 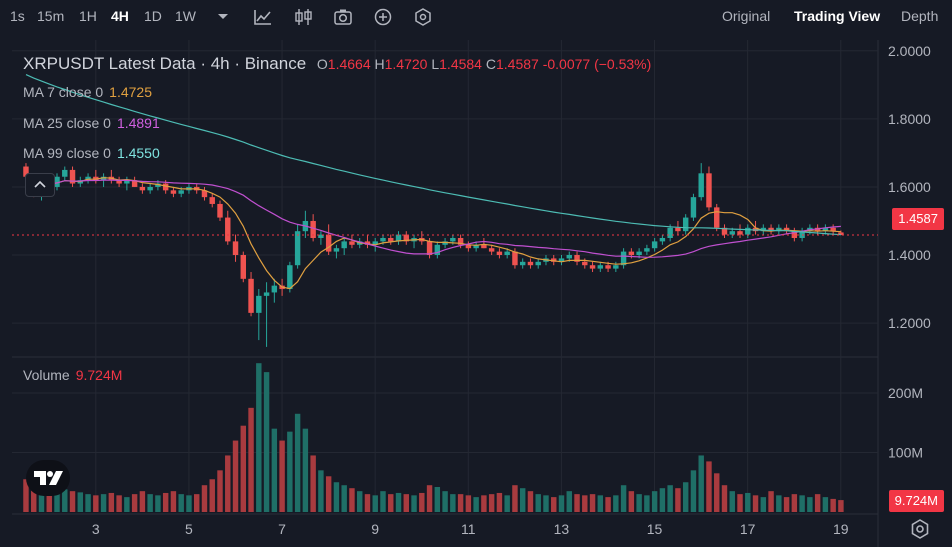 I want to click on chart-settings-icon, so click(x=423, y=17).